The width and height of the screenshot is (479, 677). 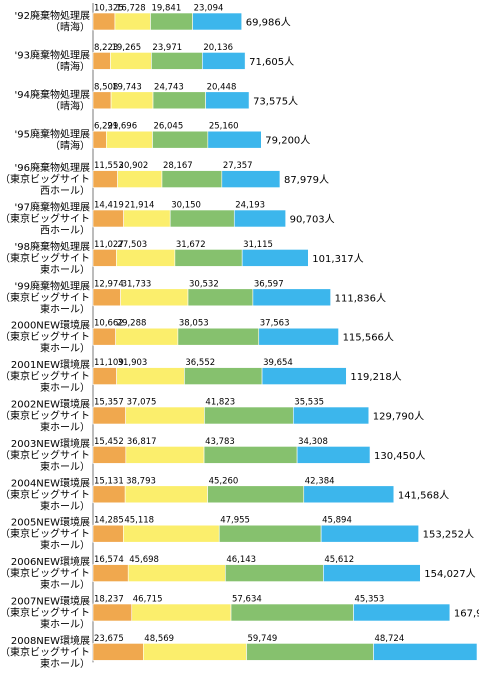 I want to click on total-label: 73,575人, so click(x=275, y=101).